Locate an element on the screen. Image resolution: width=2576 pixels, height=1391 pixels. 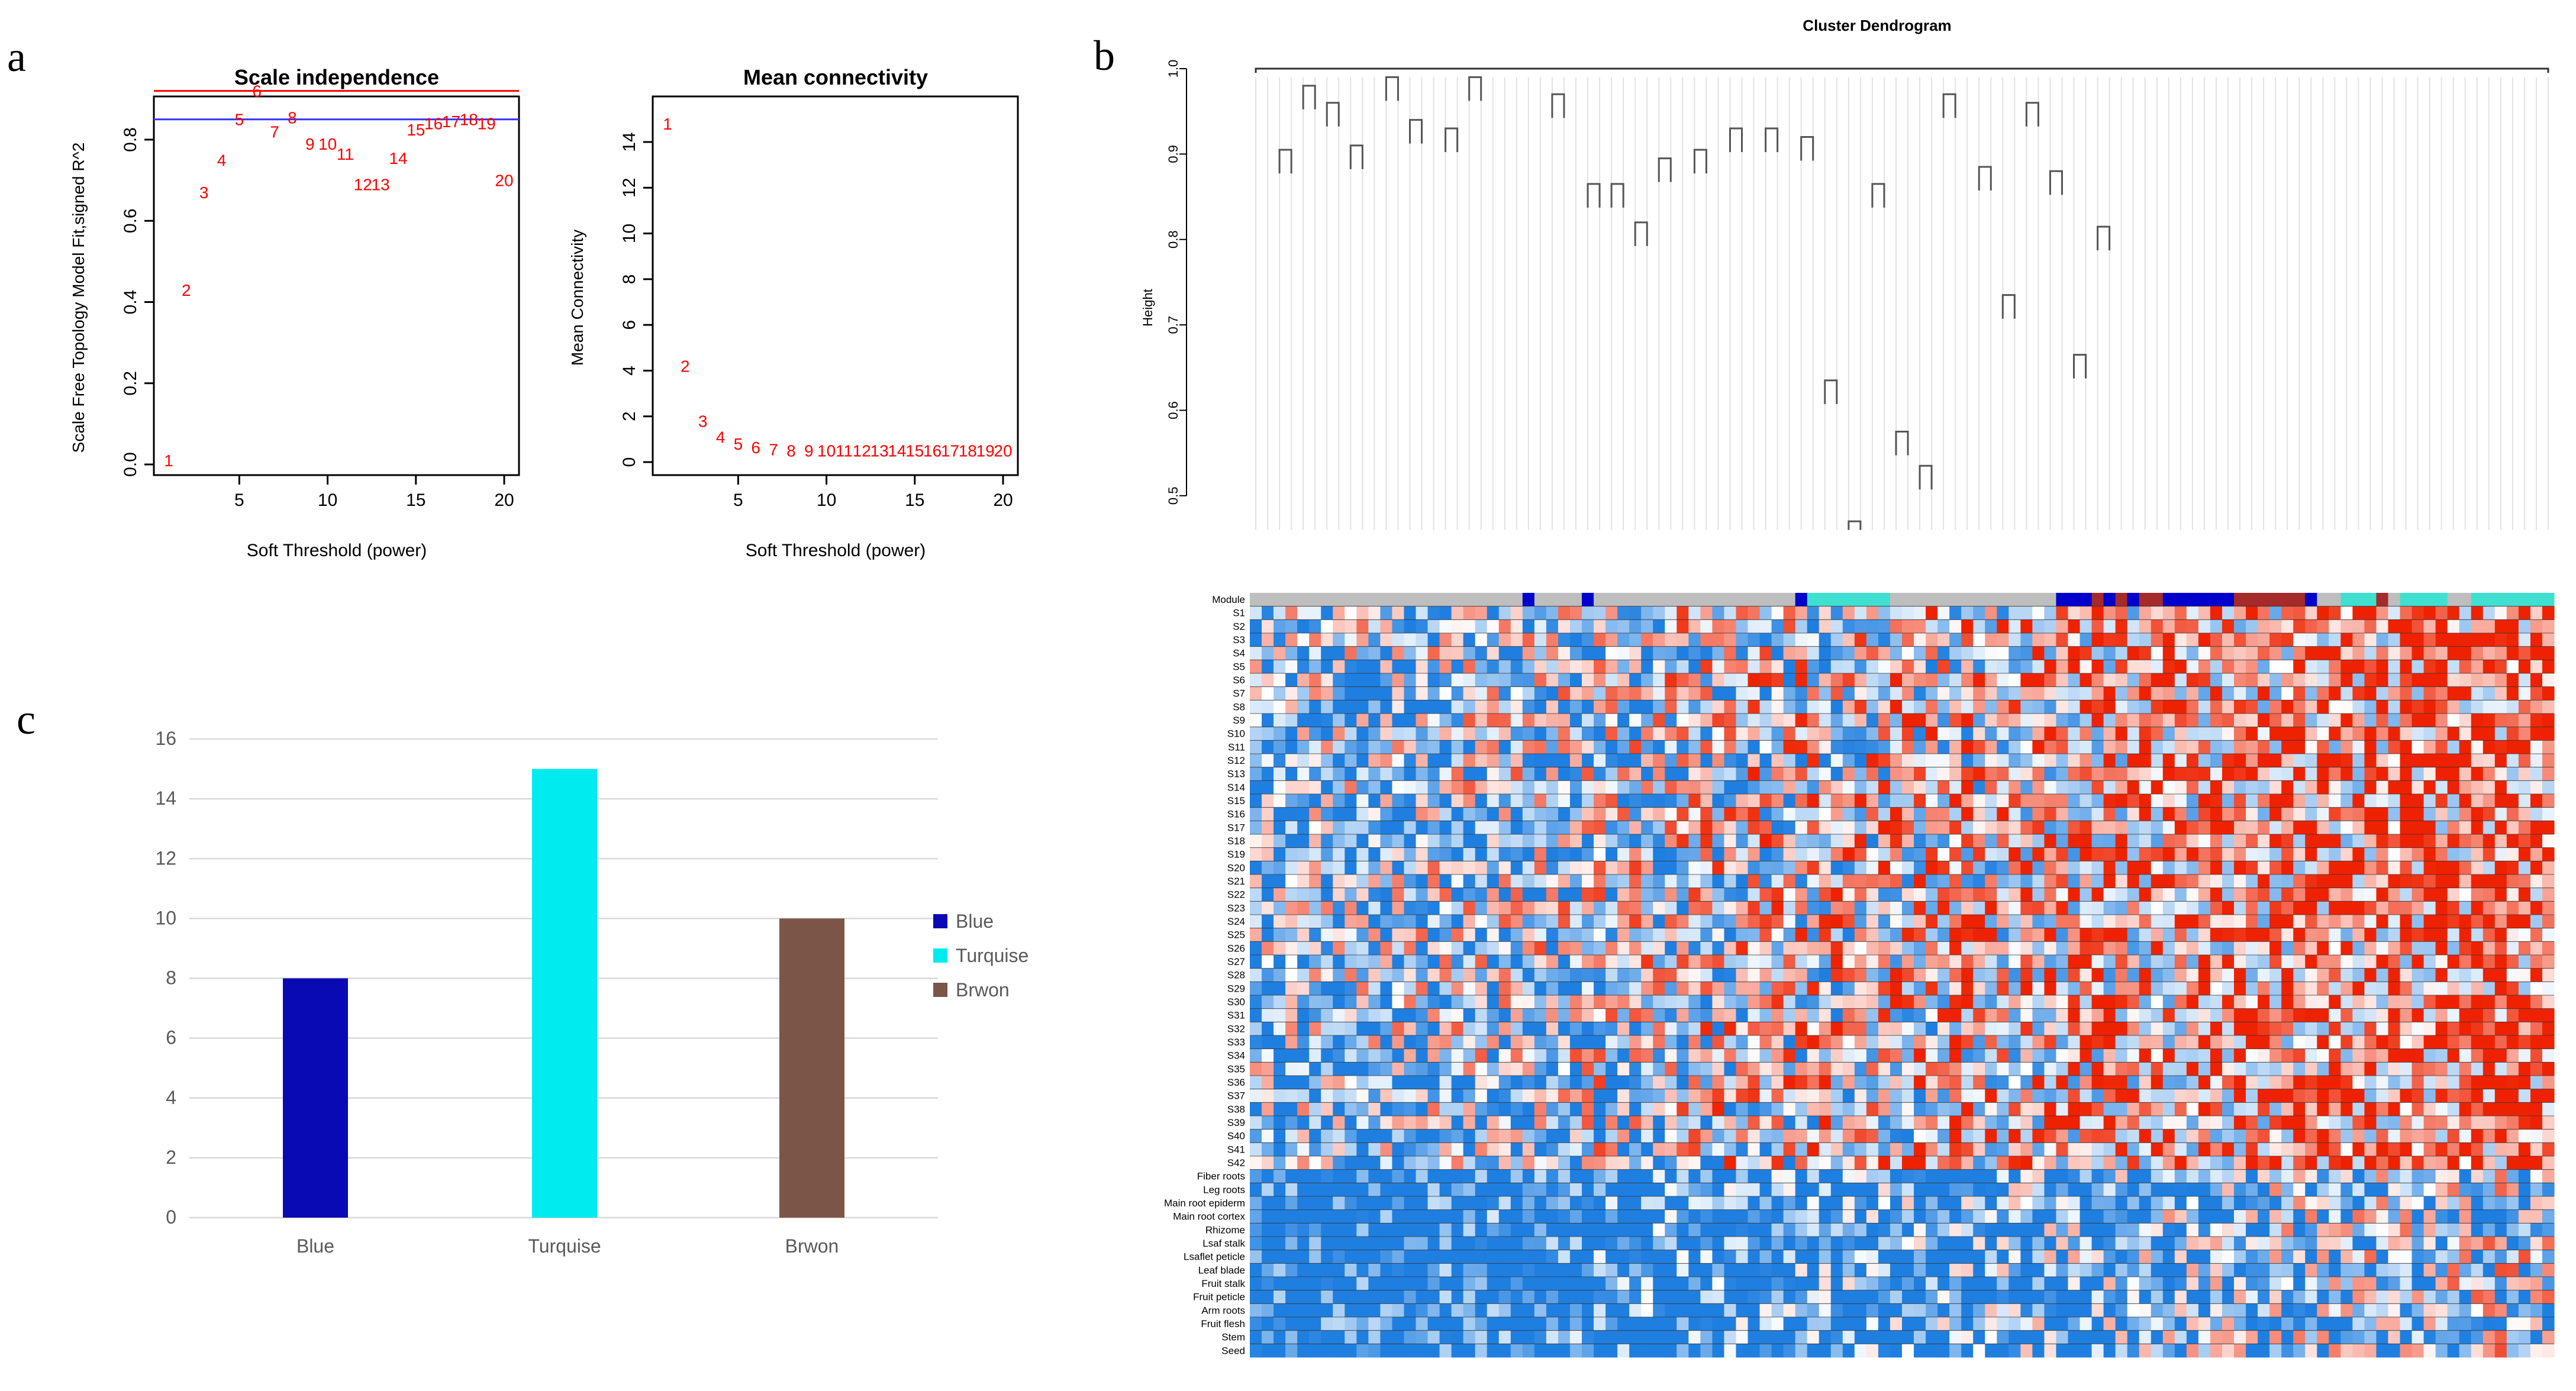
heatmap-row-label: Main root epiderm is located at coordinates (1204, 1204).